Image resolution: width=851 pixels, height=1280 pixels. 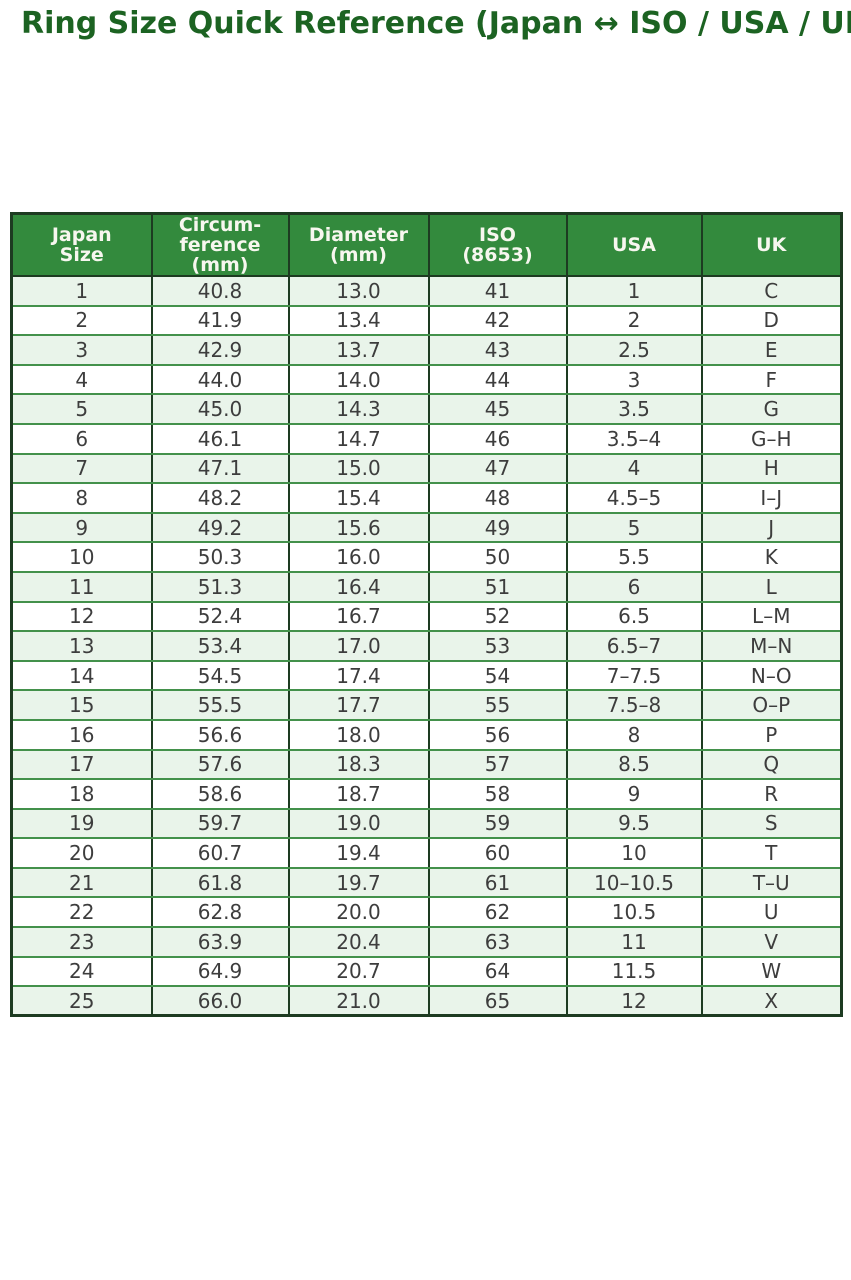 I want to click on table-row: 9 49.2 15.6 49 5 J, so click(x=426, y=527).